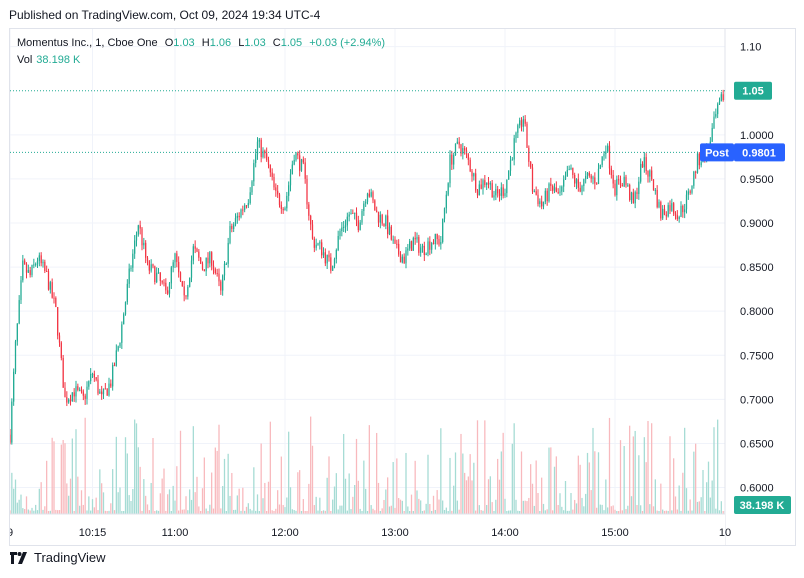 The height and width of the screenshot is (578, 804). Describe the element at coordinates (757, 356) in the screenshot. I see `y-tick-label: 0.7500` at that location.